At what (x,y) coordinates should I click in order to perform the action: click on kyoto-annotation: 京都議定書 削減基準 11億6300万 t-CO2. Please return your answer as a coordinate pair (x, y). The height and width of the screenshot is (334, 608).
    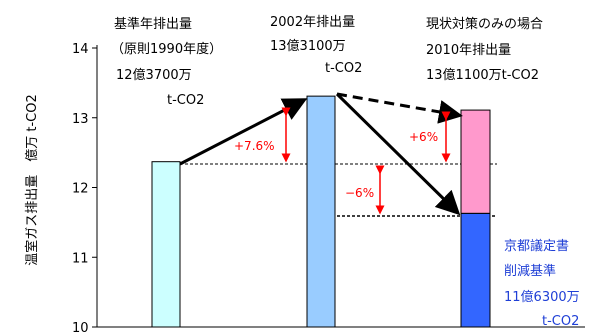
    Looking at the image, I should click on (542, 284).